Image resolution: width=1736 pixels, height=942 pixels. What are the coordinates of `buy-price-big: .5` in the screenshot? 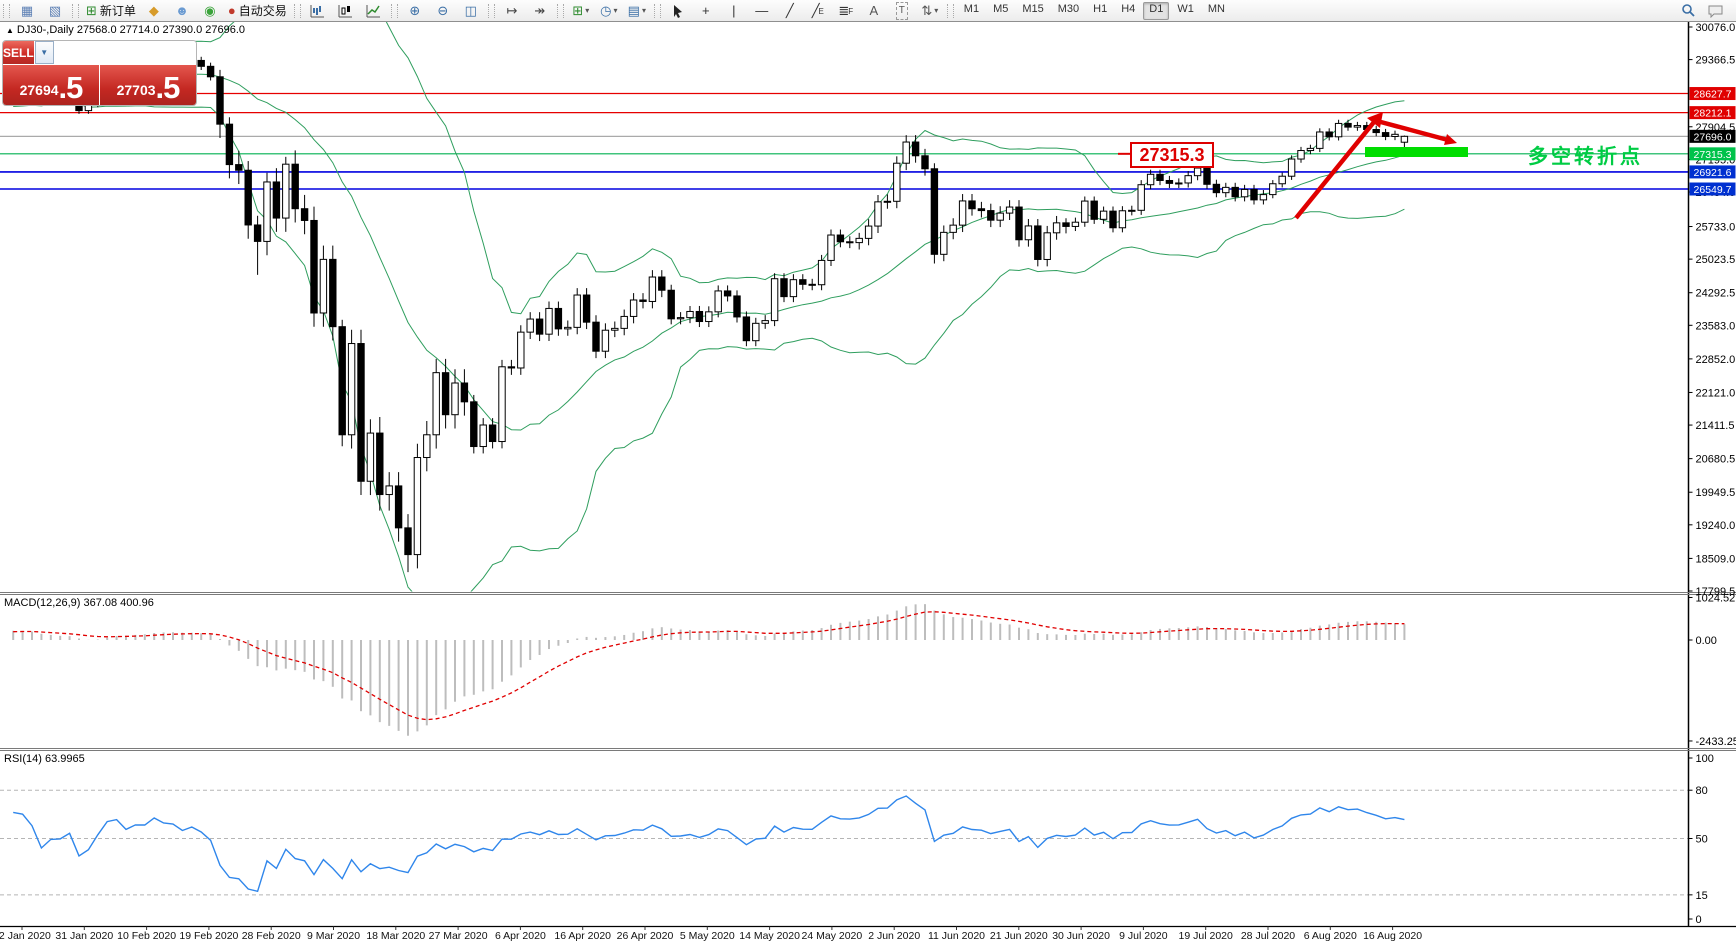 It's located at (168, 87).